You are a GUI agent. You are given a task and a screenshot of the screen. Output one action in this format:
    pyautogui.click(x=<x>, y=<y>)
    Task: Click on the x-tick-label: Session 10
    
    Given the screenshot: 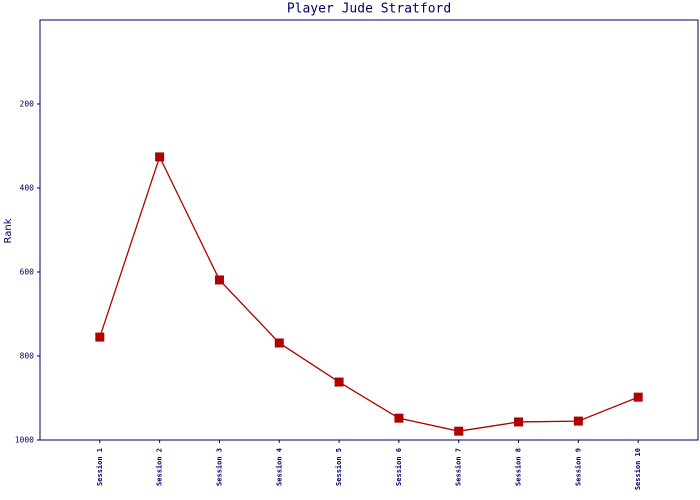 What is the action you would take?
    pyautogui.click(x=638, y=469)
    